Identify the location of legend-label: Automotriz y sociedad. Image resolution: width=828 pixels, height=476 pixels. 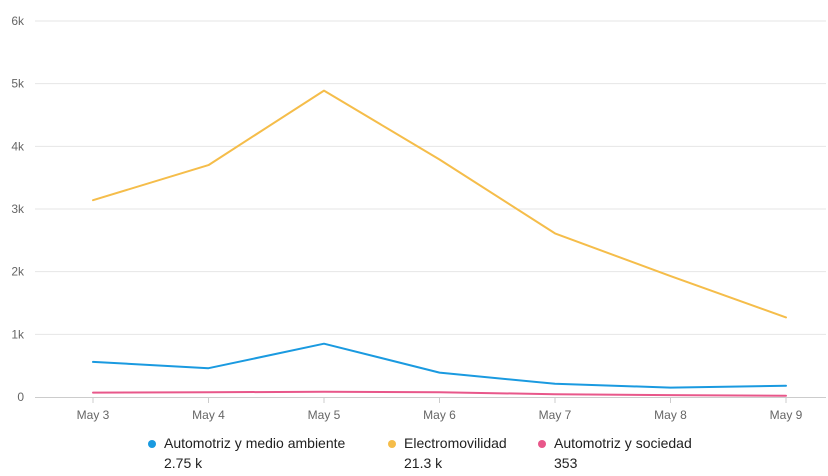
(623, 443).